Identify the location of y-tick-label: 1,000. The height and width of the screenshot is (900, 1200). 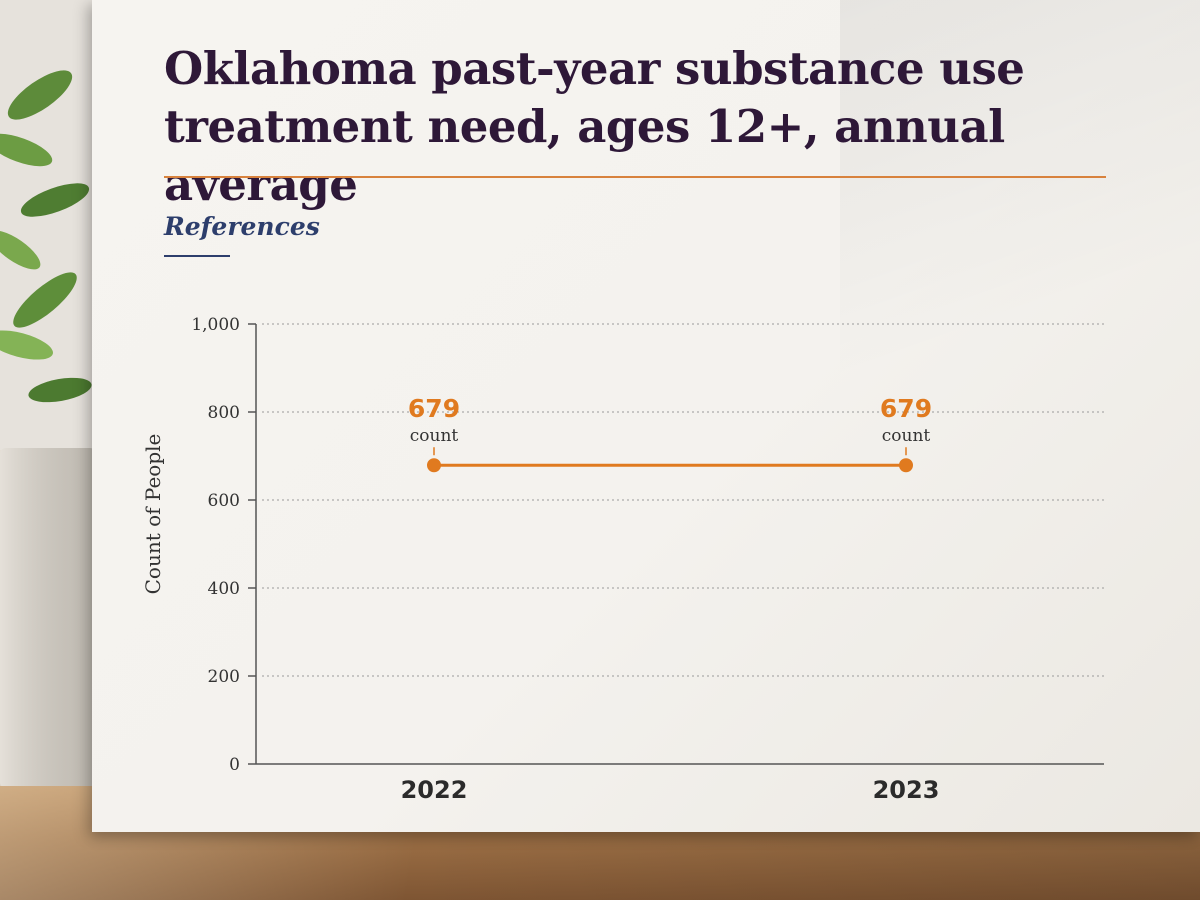
(215, 325).